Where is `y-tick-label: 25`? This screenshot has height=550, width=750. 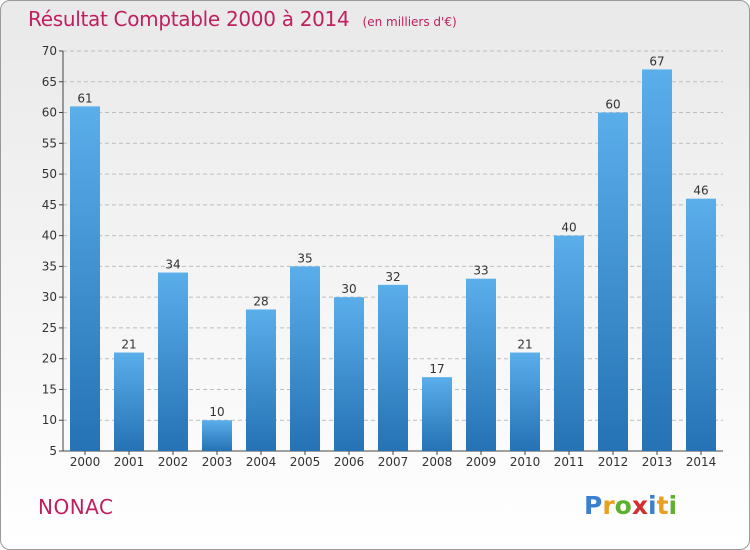
y-tick-label: 25 is located at coordinates (49, 328).